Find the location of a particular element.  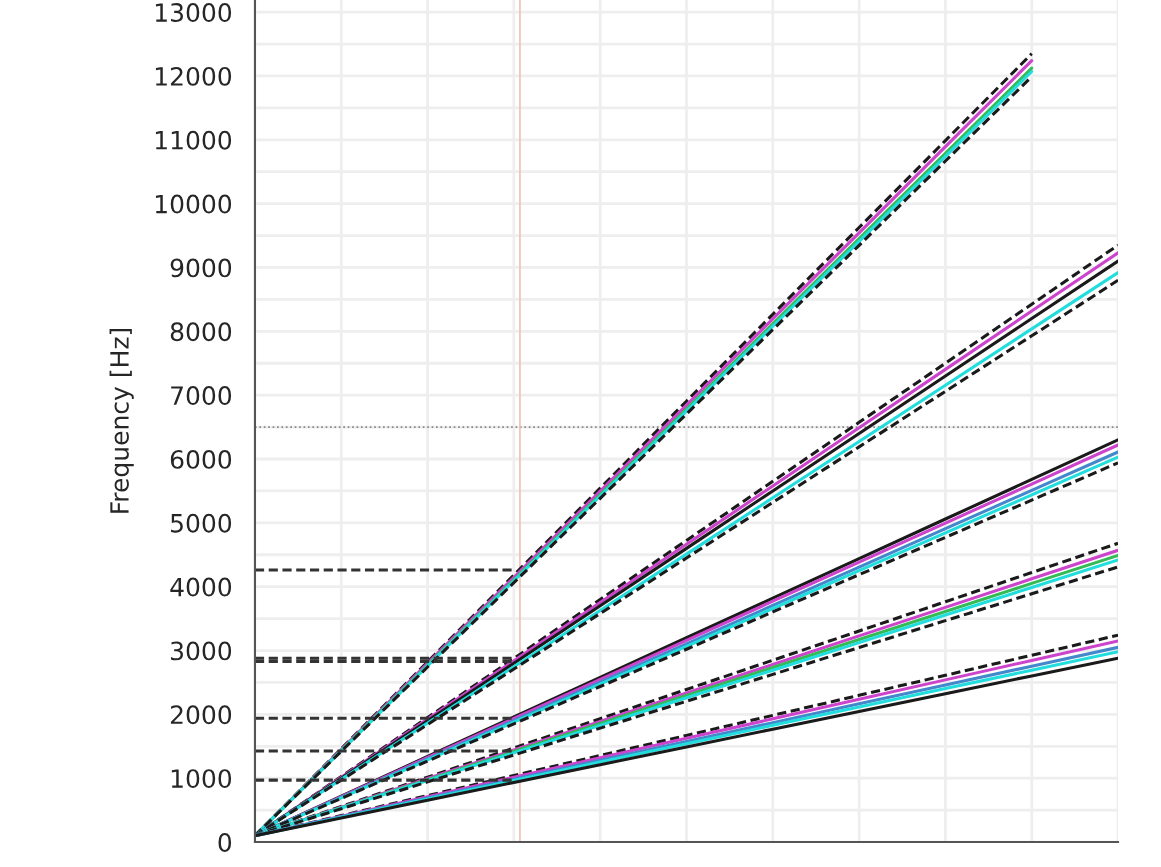

y-tick-label: 13000 is located at coordinates (193, 12).